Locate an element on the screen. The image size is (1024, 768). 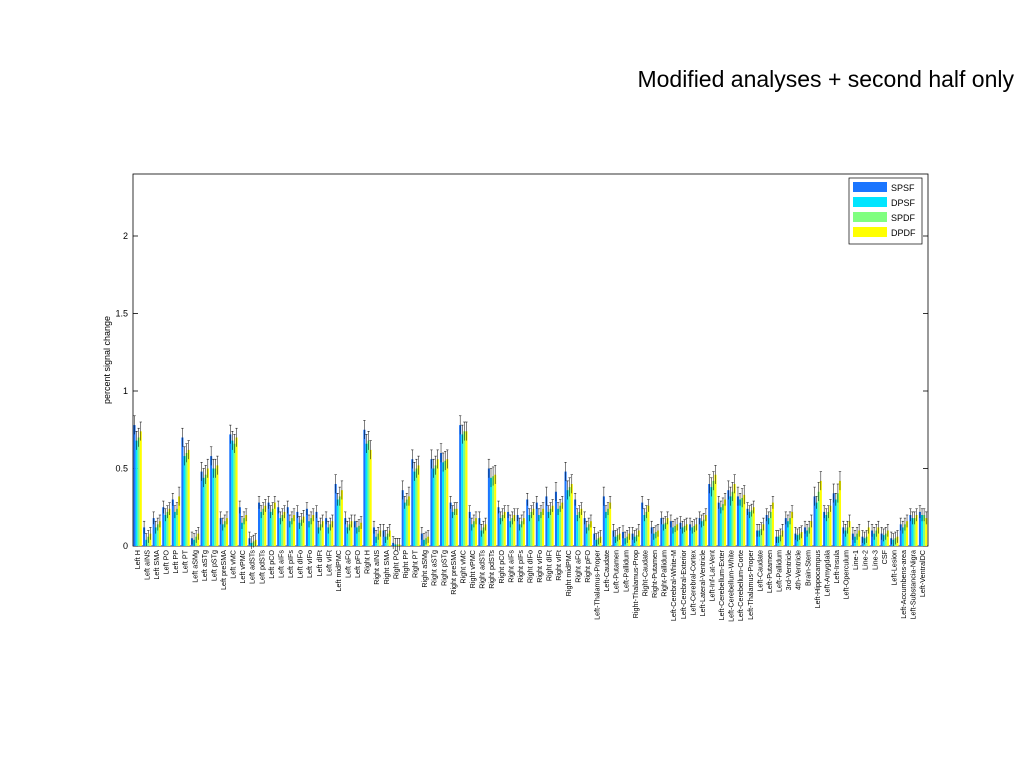
x-tick-label: Left-Substancia-Nigra is located at coordinates (913, 585).